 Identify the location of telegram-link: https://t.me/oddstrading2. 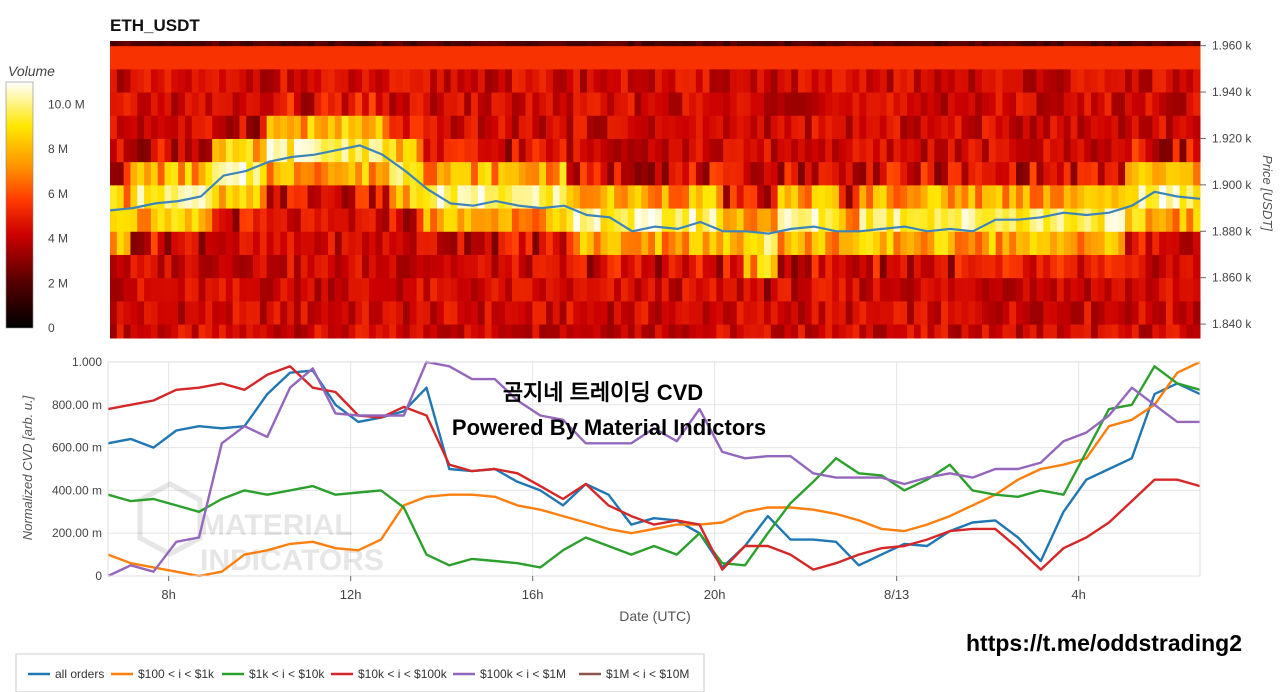
(1104, 643).